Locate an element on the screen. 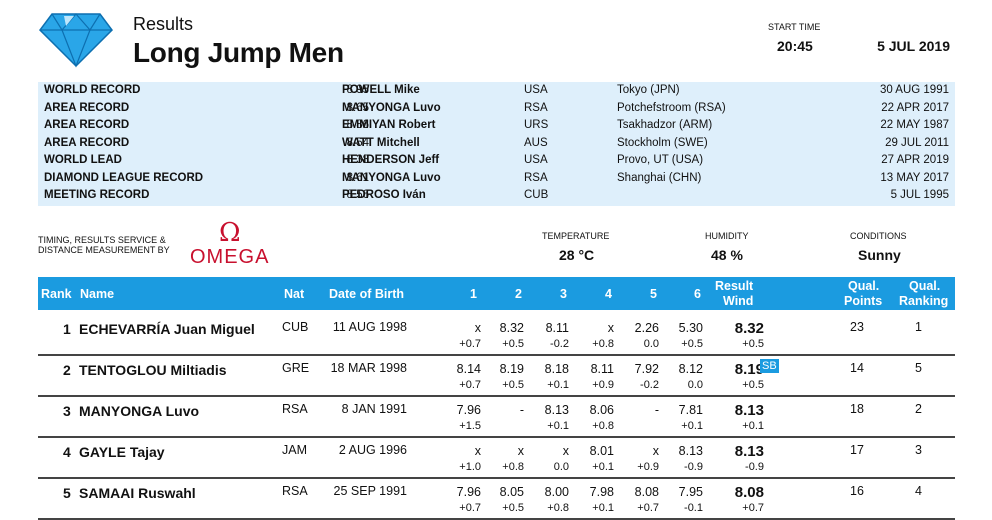 The width and height of the screenshot is (992, 520). record-date: 13 MAY 2017 is located at coordinates (914, 177).